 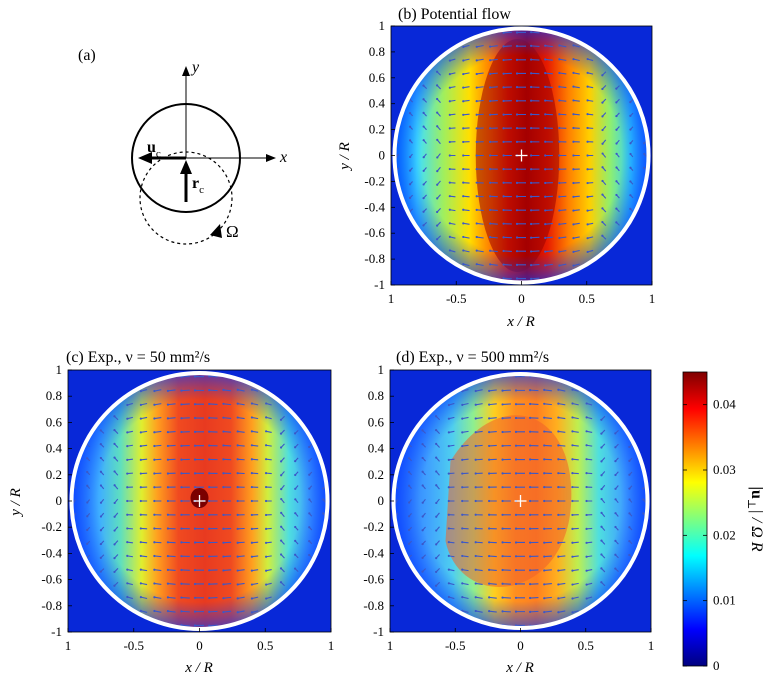 I want to click on panel-c-ytick-label: -0.8, so click(x=51, y=605).